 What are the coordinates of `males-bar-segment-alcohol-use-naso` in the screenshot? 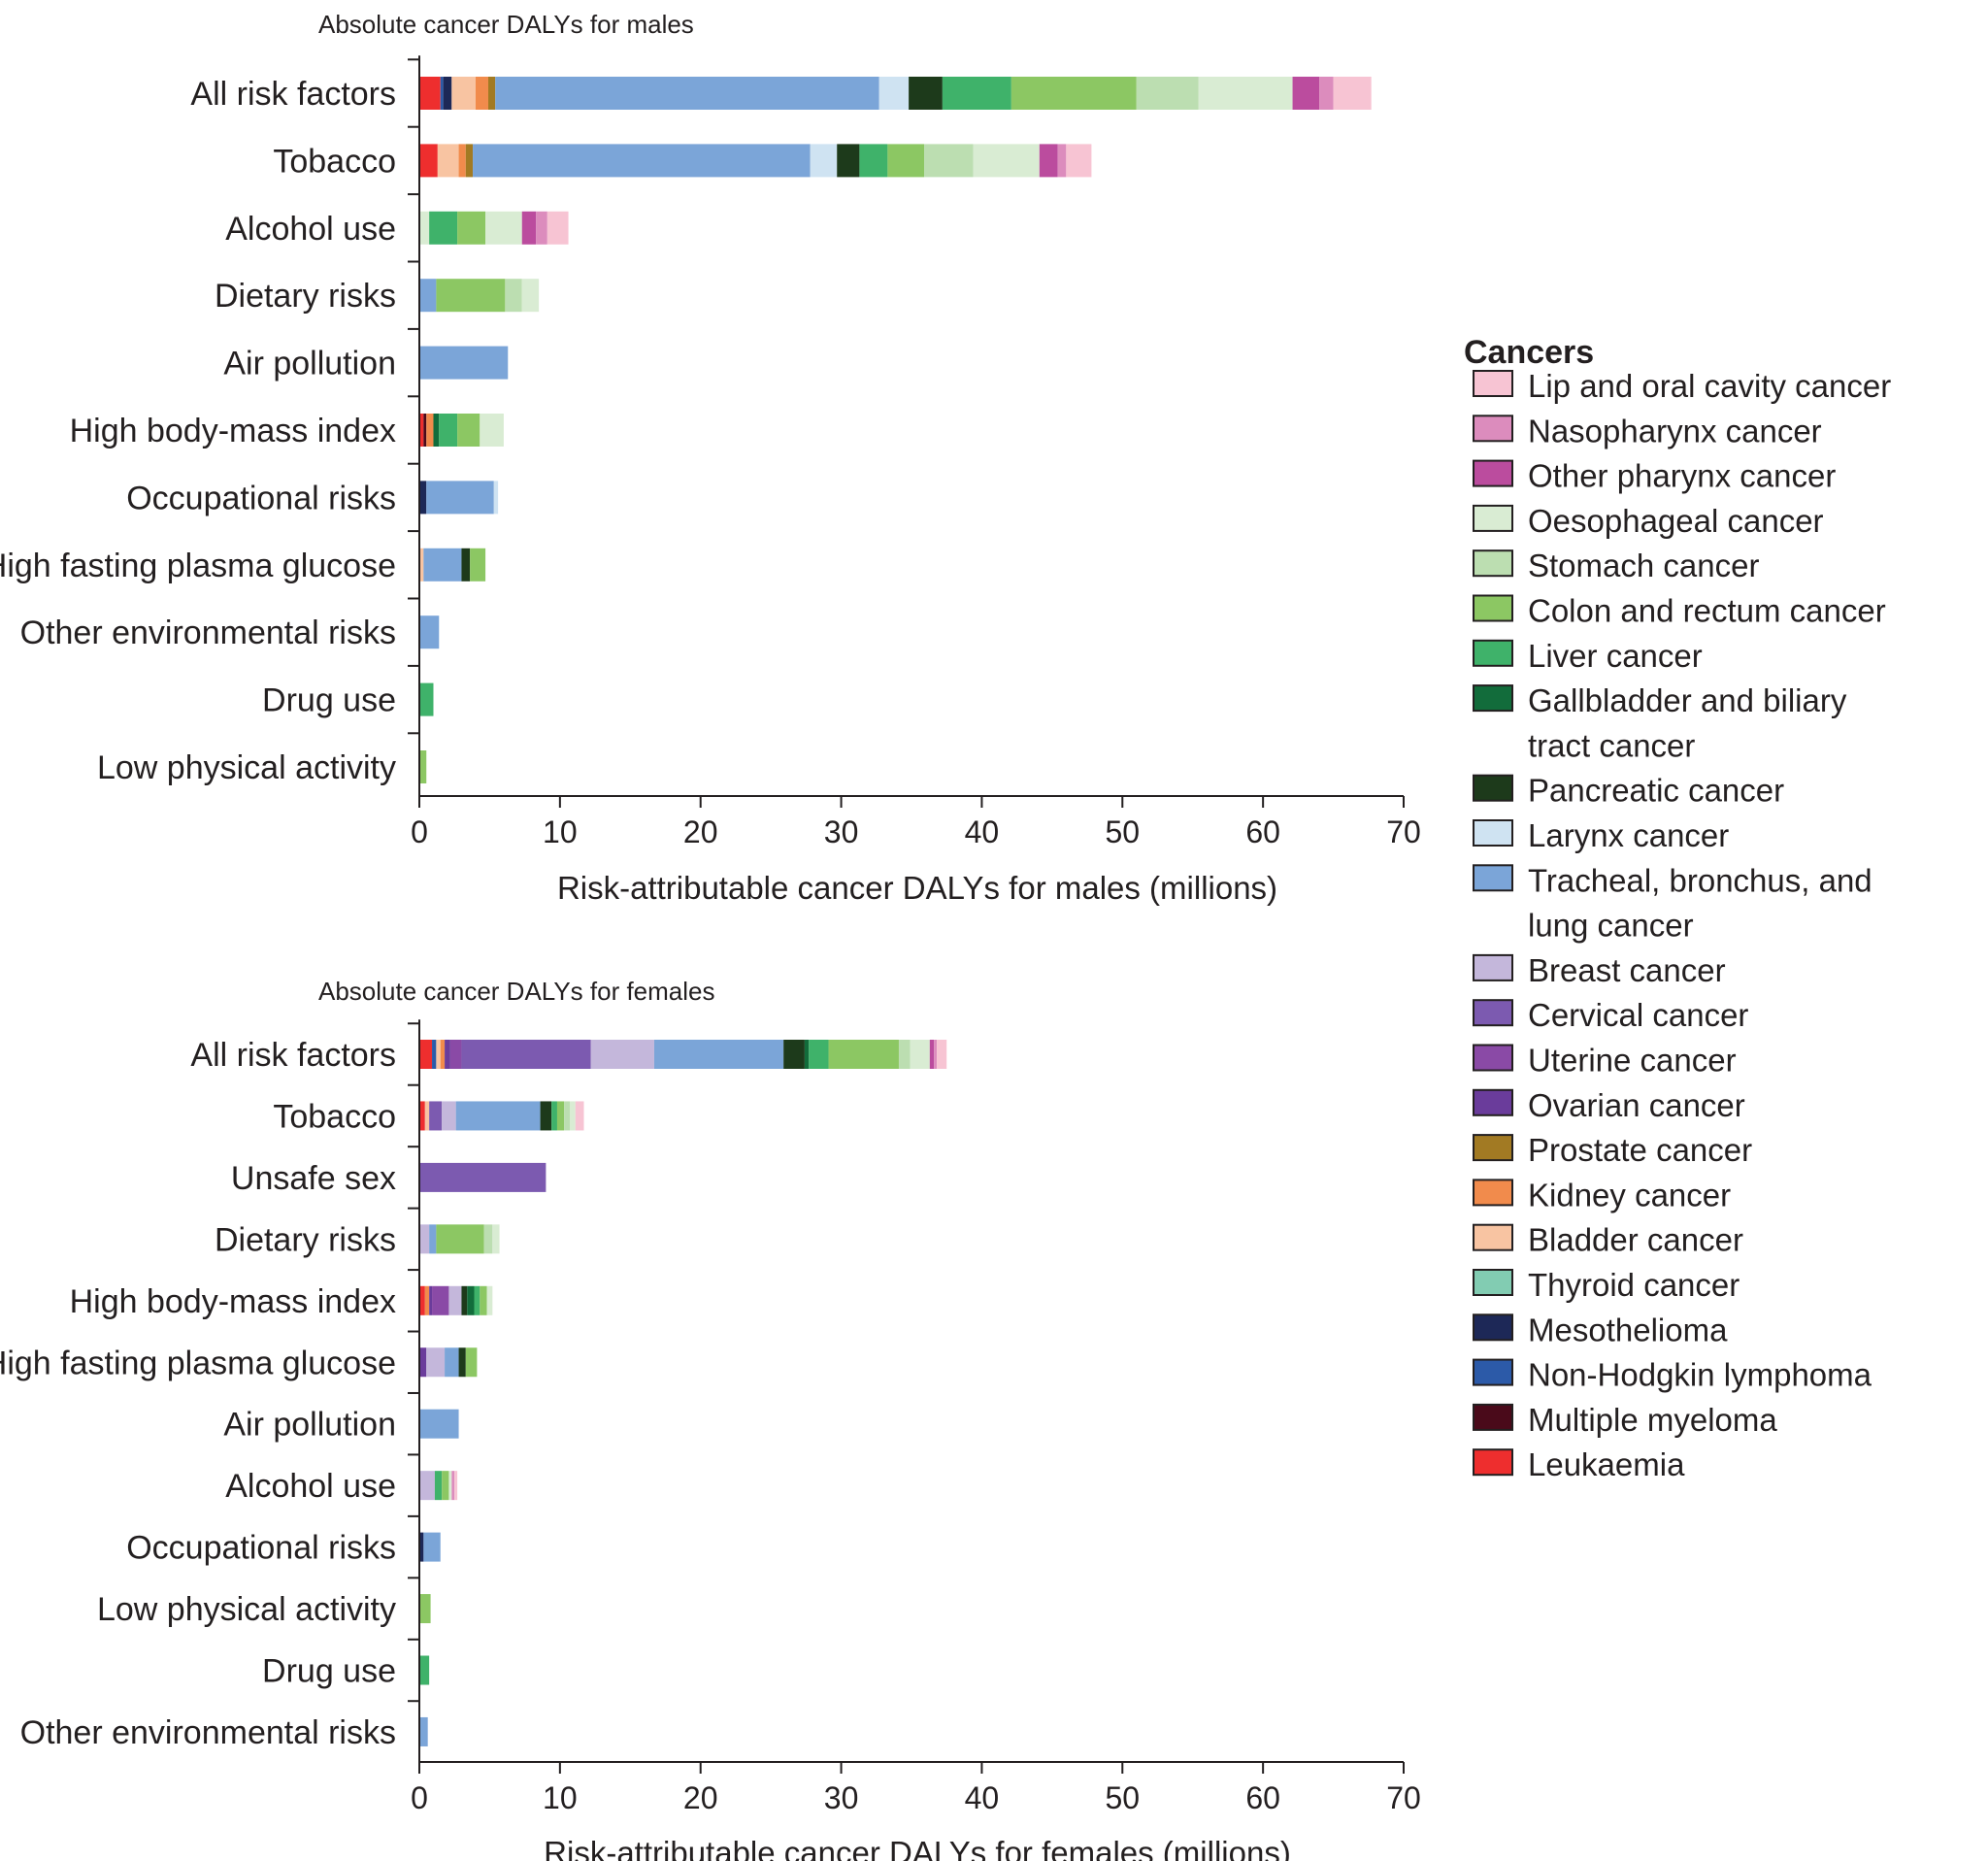 It's located at (542, 228).